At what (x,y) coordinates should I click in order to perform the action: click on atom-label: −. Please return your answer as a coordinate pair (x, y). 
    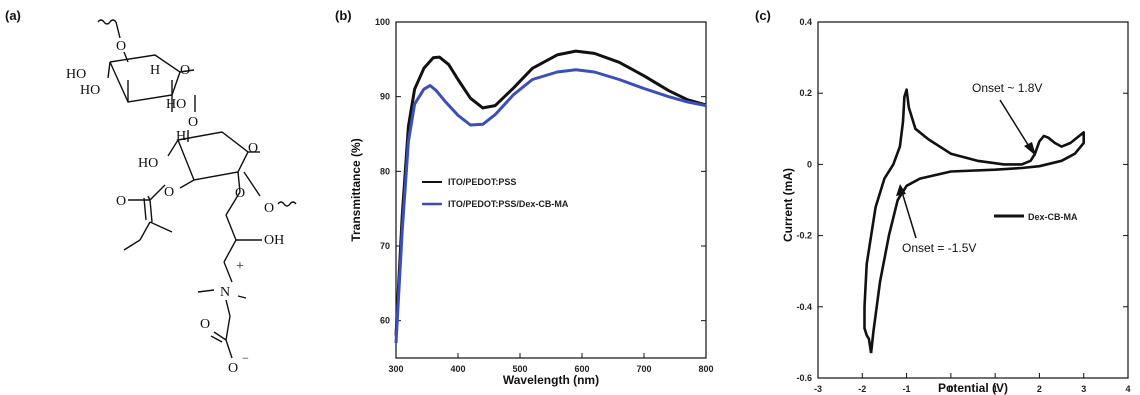
    Looking at the image, I should click on (245, 358).